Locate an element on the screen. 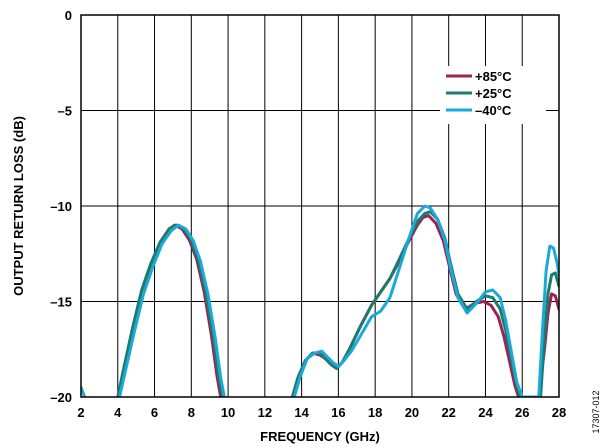  x-tick-label: 16 is located at coordinates (338, 412).